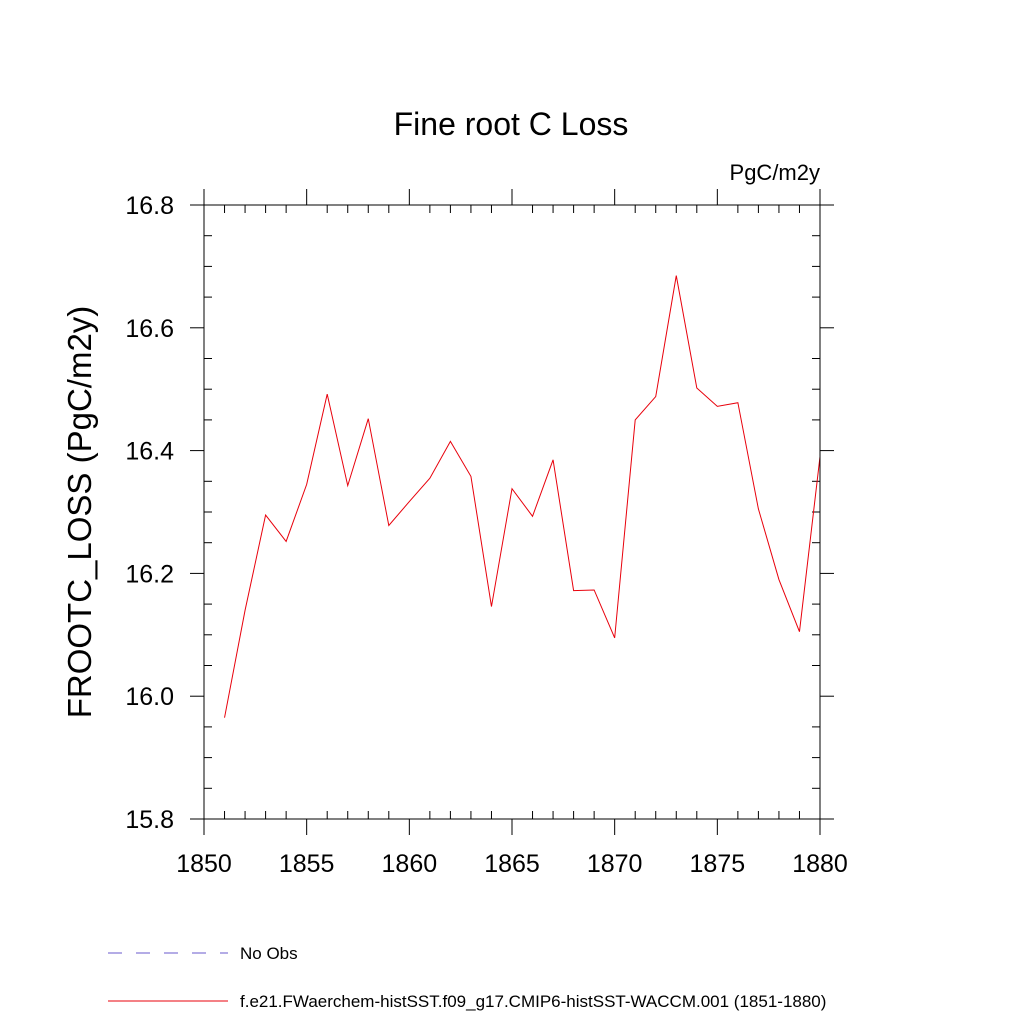 The width and height of the screenshot is (1024, 1024). What do you see at coordinates (820, 864) in the screenshot?
I see `x-tick-label: 1880` at bounding box center [820, 864].